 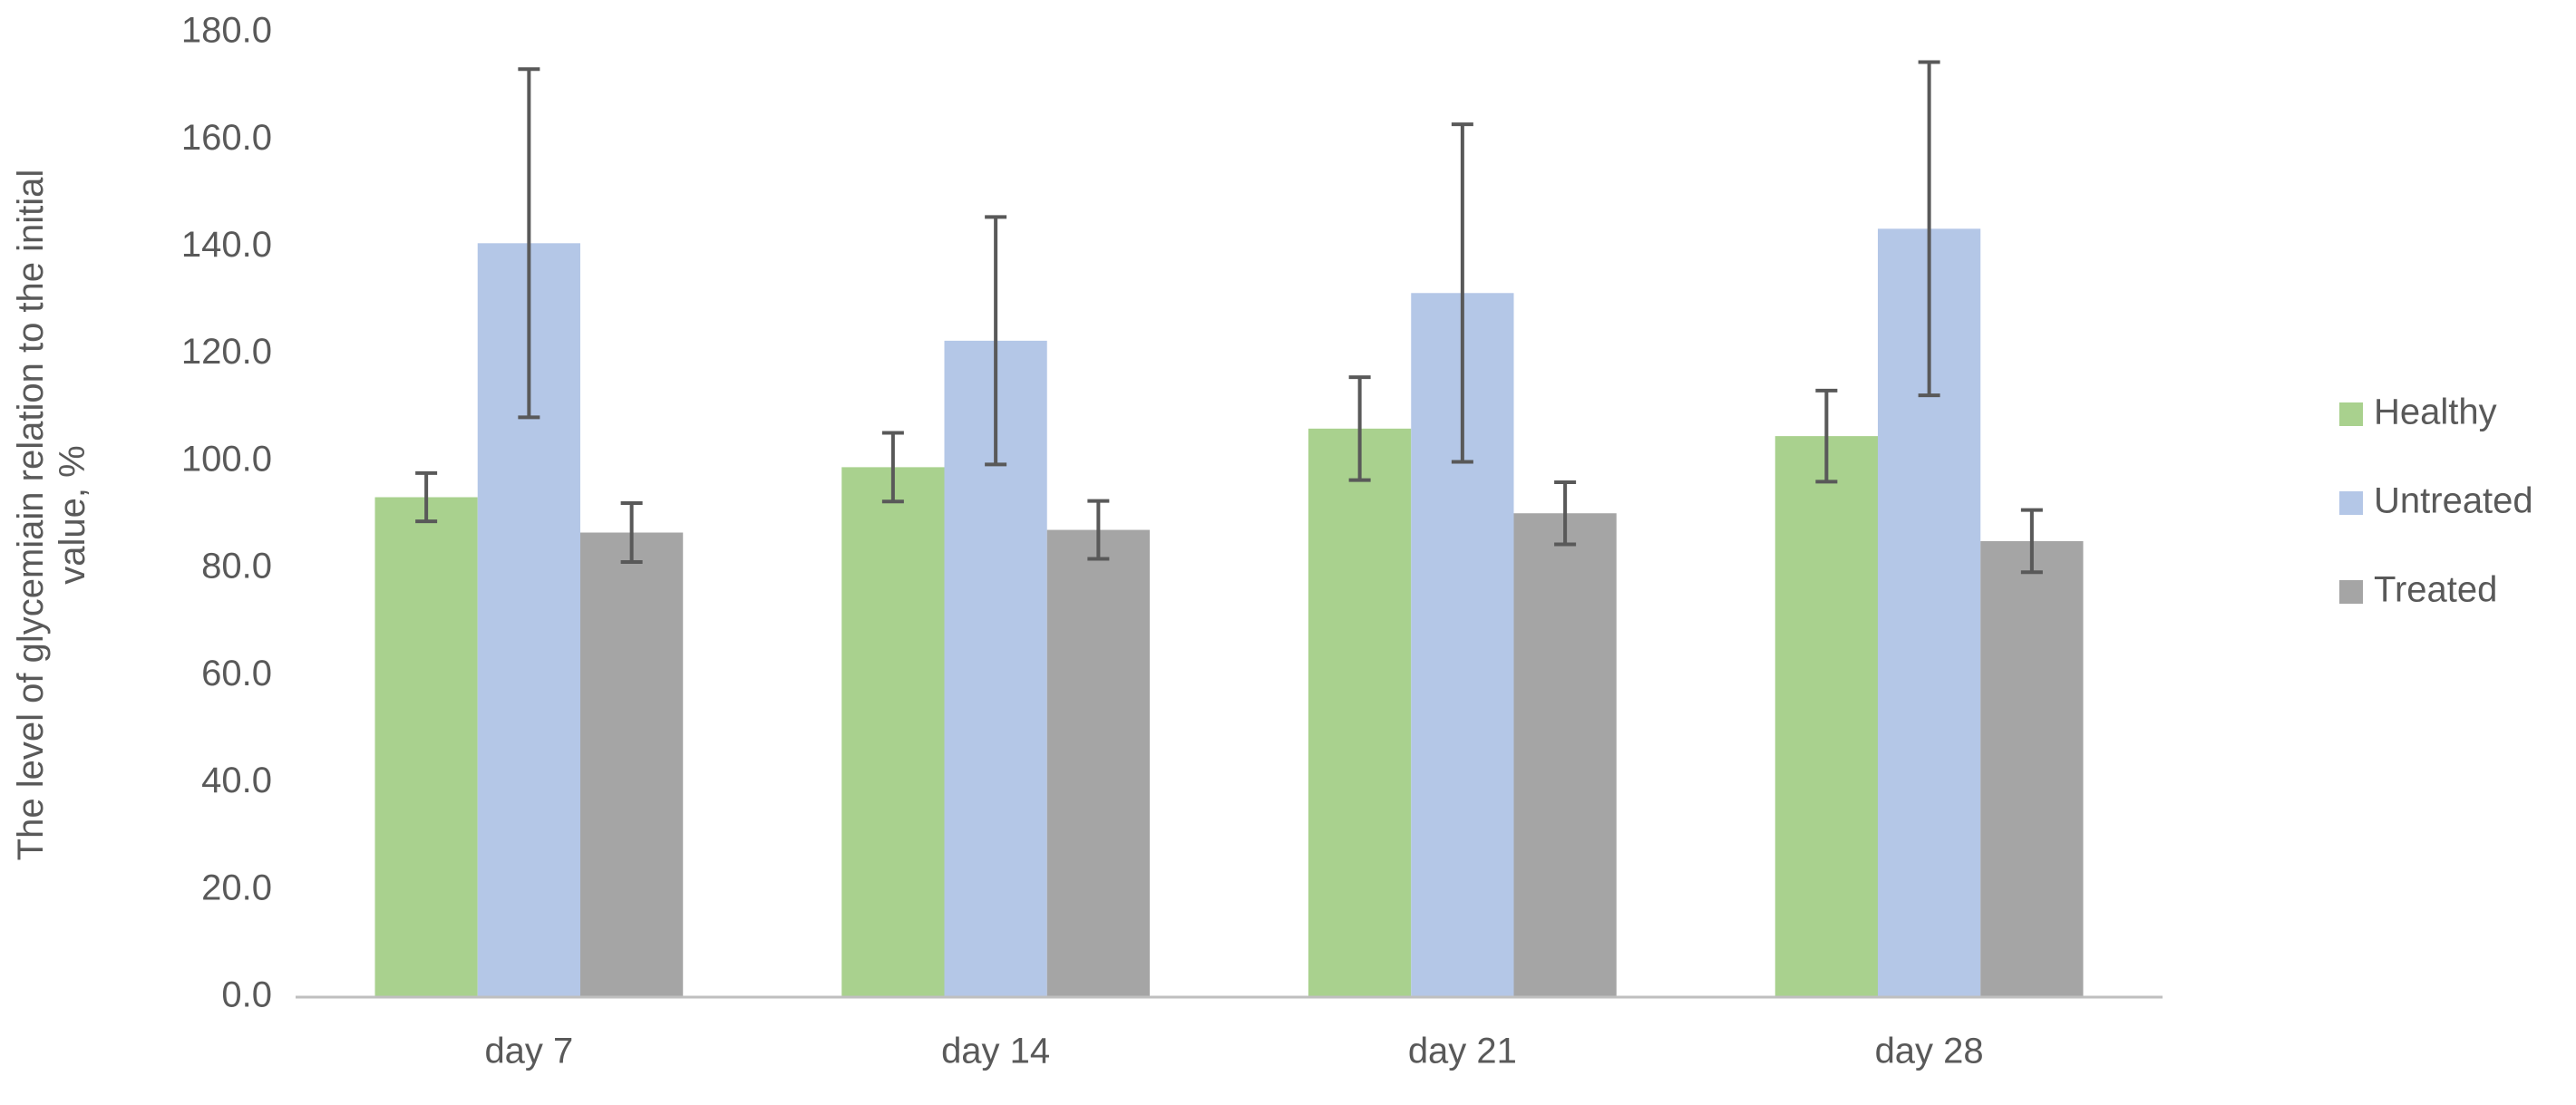 What do you see at coordinates (2453, 501) in the screenshot?
I see `legend-label: Untreated` at bounding box center [2453, 501].